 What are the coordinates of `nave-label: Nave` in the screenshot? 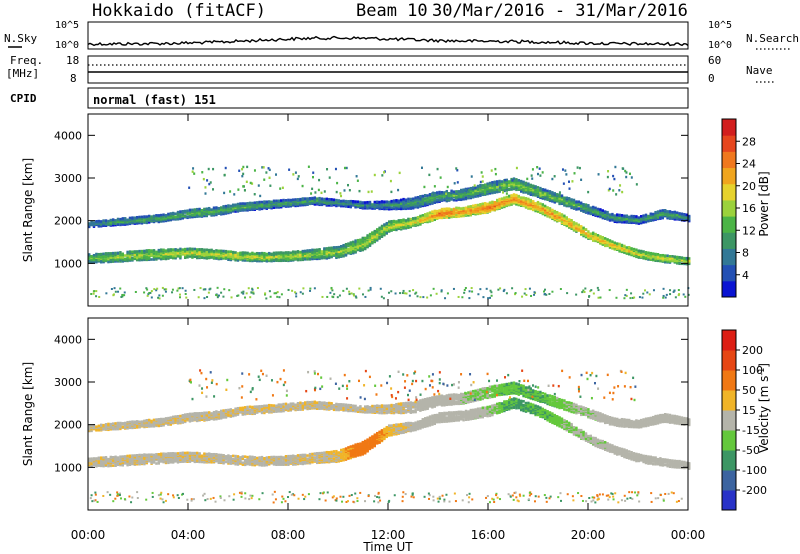 It's located at (759, 70).